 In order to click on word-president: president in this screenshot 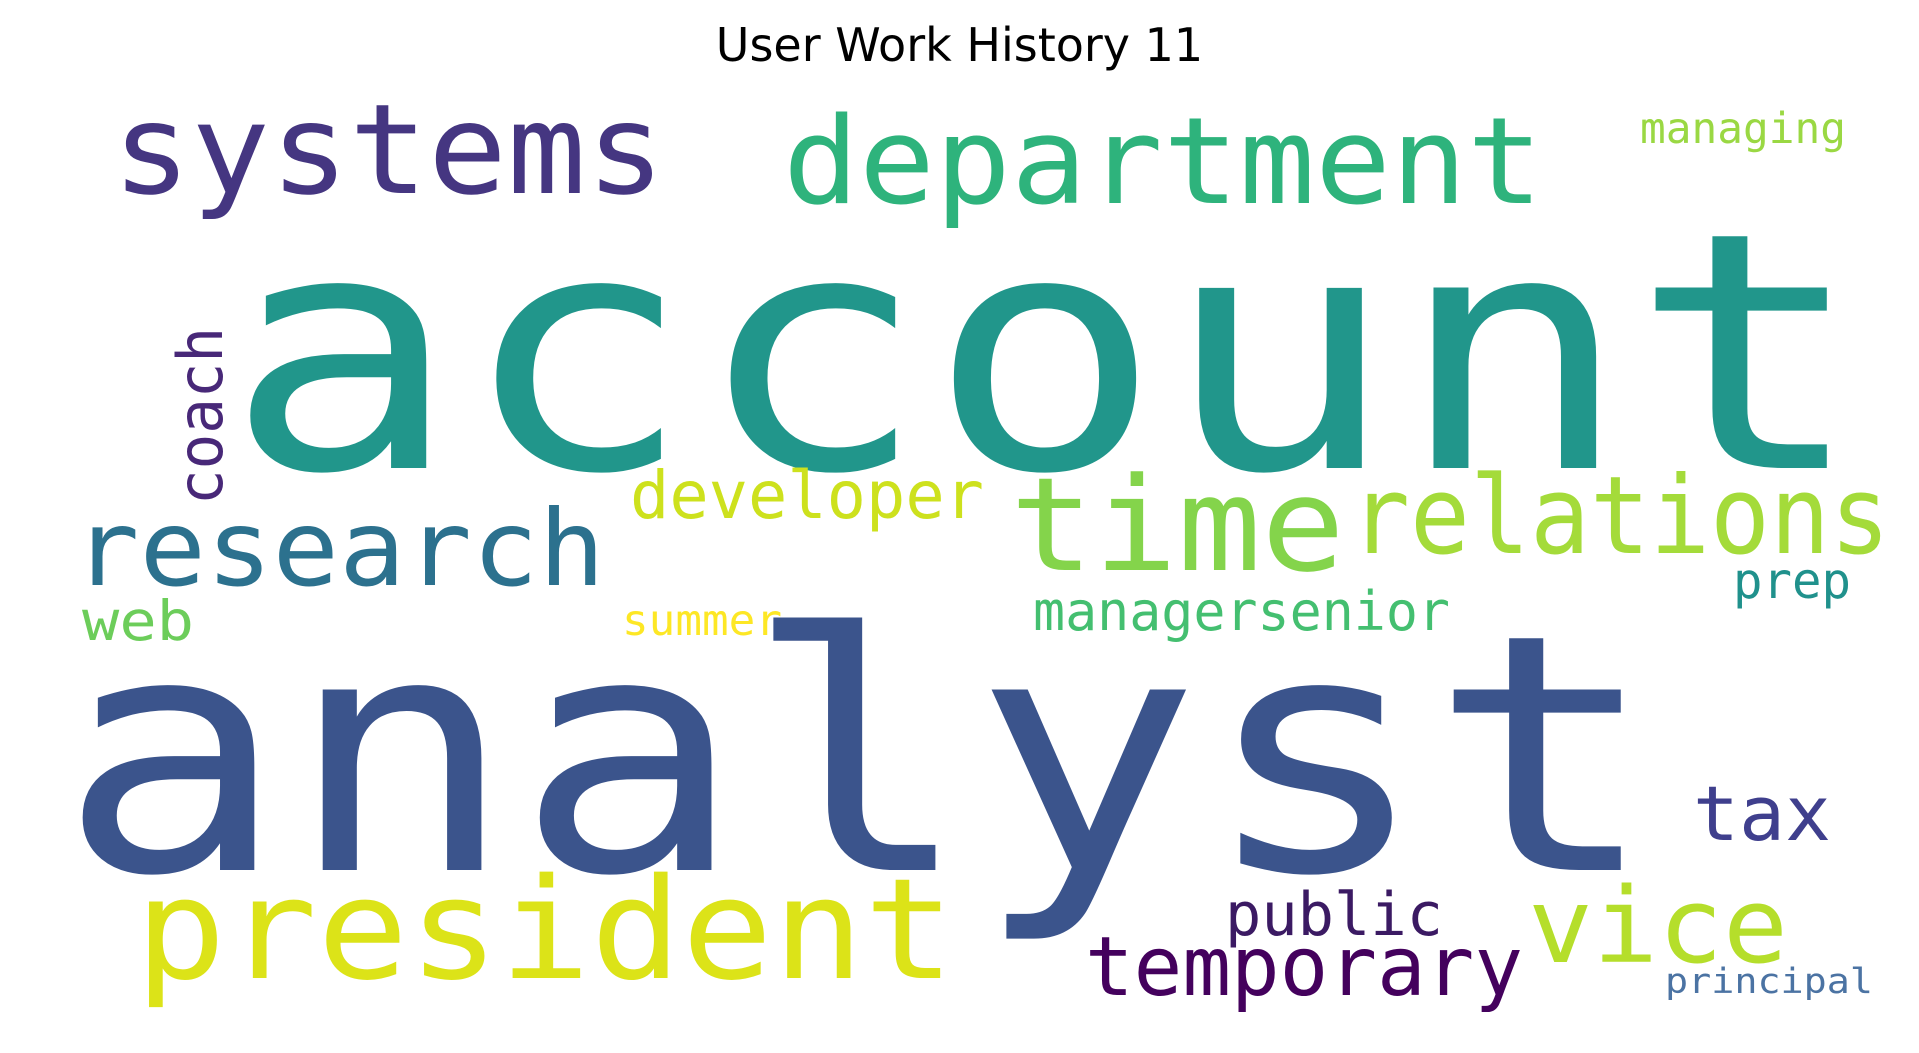, I will do `click(545, 930)`.